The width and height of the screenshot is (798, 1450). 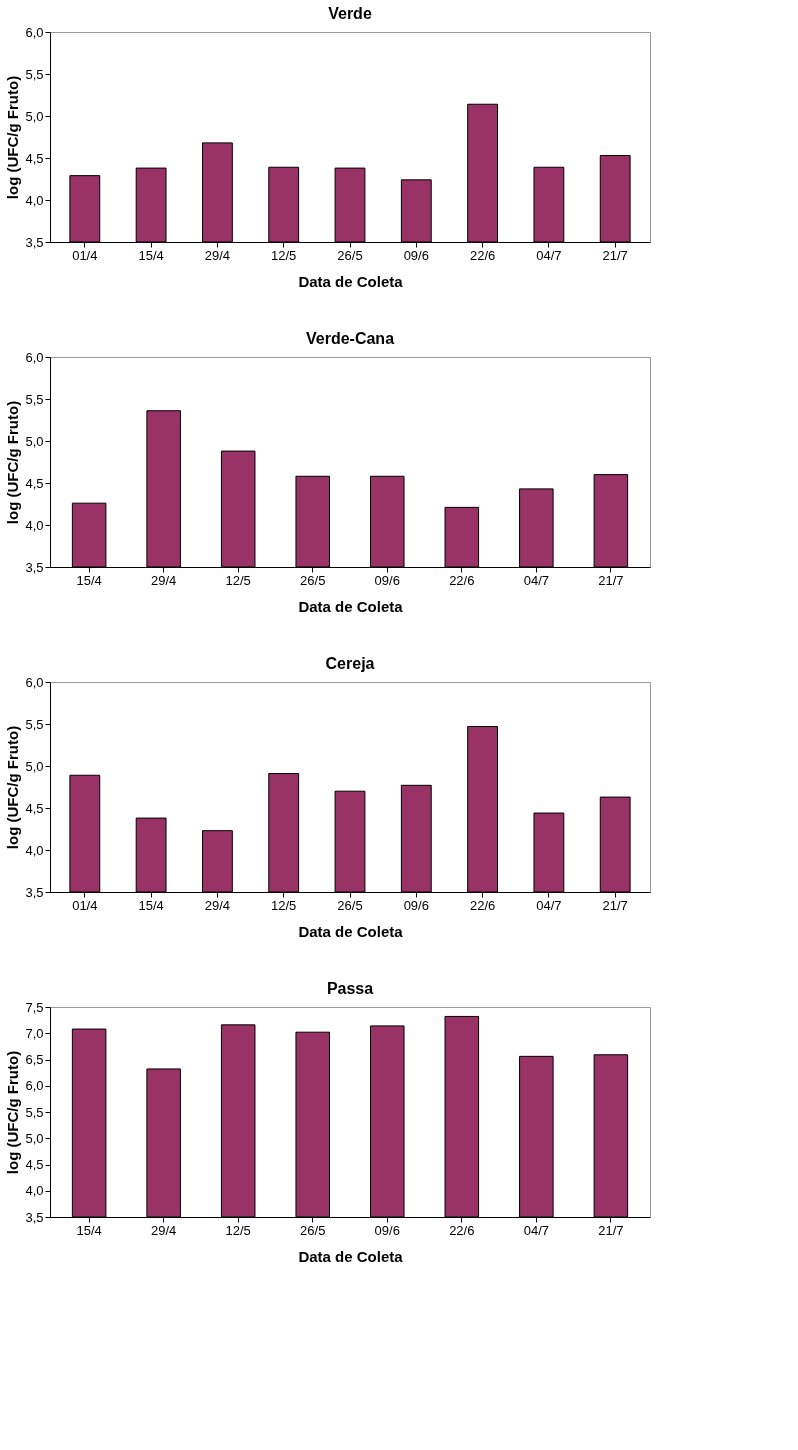 What do you see at coordinates (350, 338) in the screenshot?
I see `chart-title: Verde-Cana` at bounding box center [350, 338].